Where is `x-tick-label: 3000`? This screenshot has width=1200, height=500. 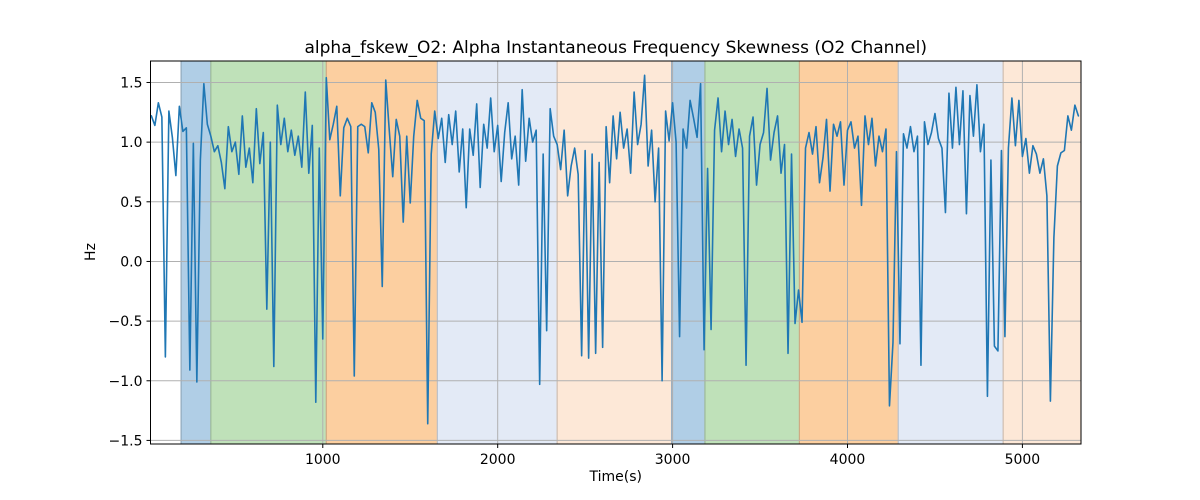 x-tick-label: 3000 is located at coordinates (673, 460).